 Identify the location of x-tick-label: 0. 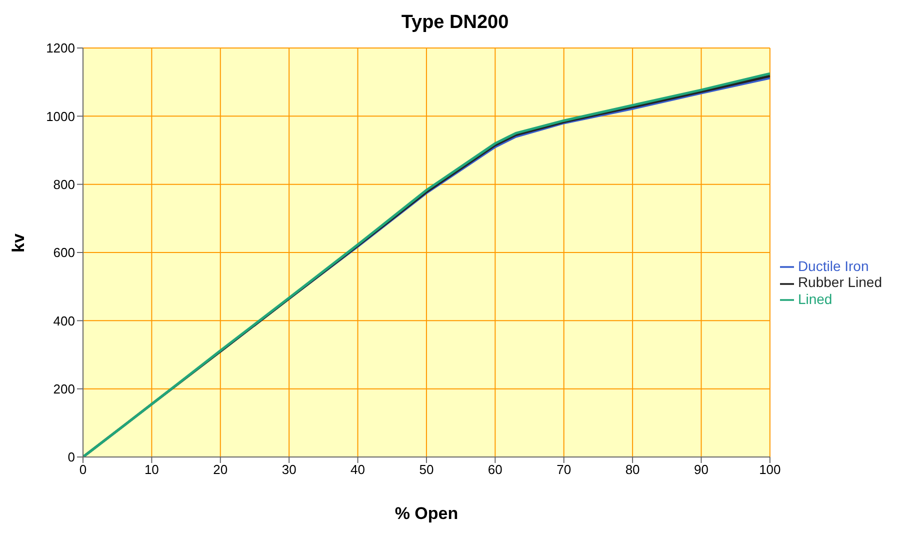
(83, 470).